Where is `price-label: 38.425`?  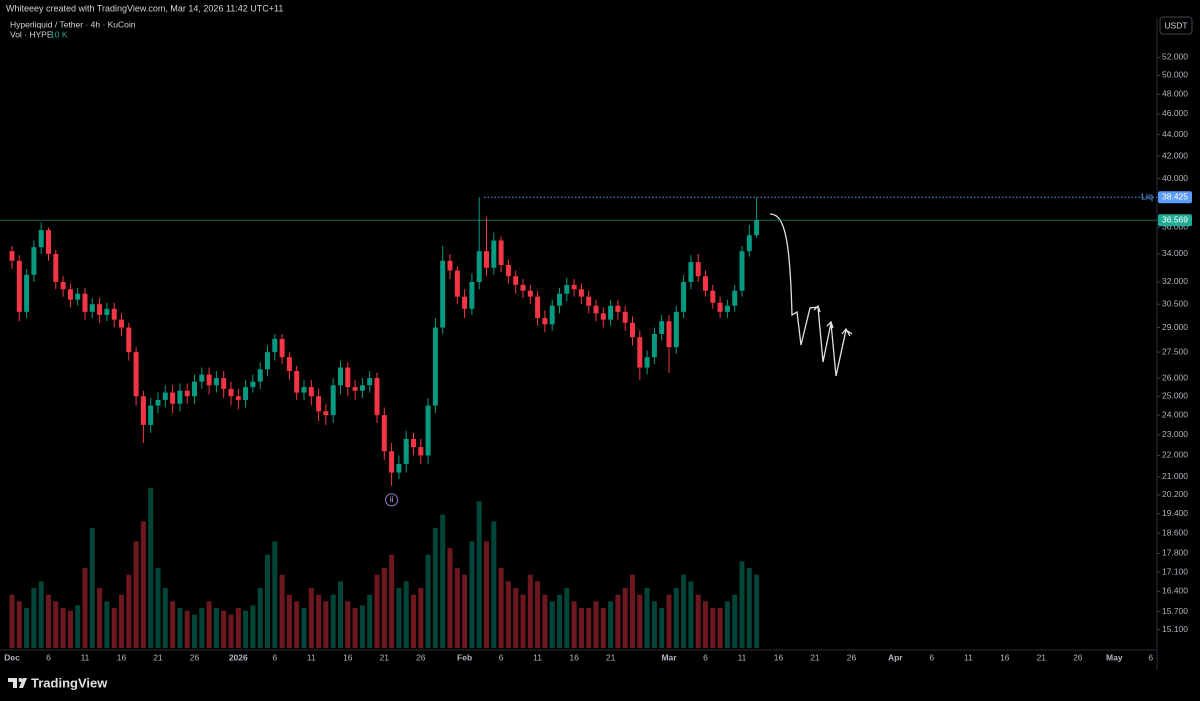 price-label: 38.425 is located at coordinates (1175, 197).